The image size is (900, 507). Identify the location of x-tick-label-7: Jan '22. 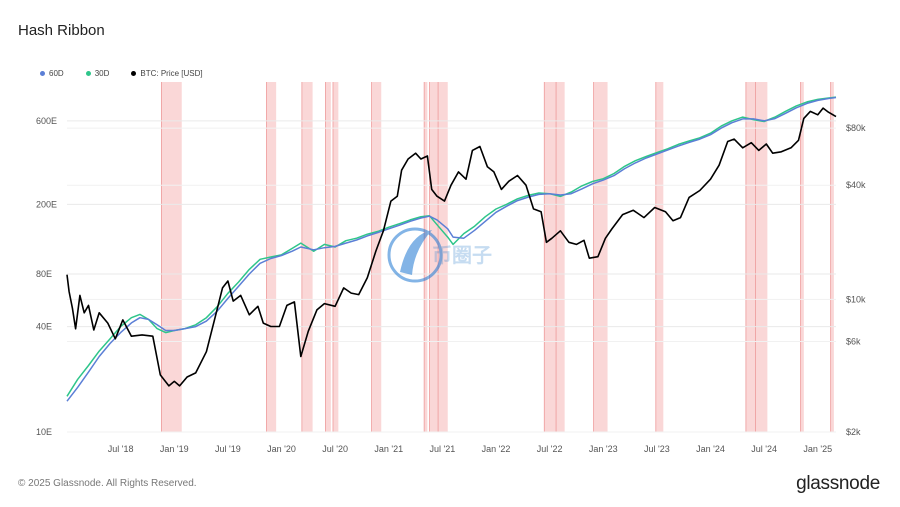
(496, 449).